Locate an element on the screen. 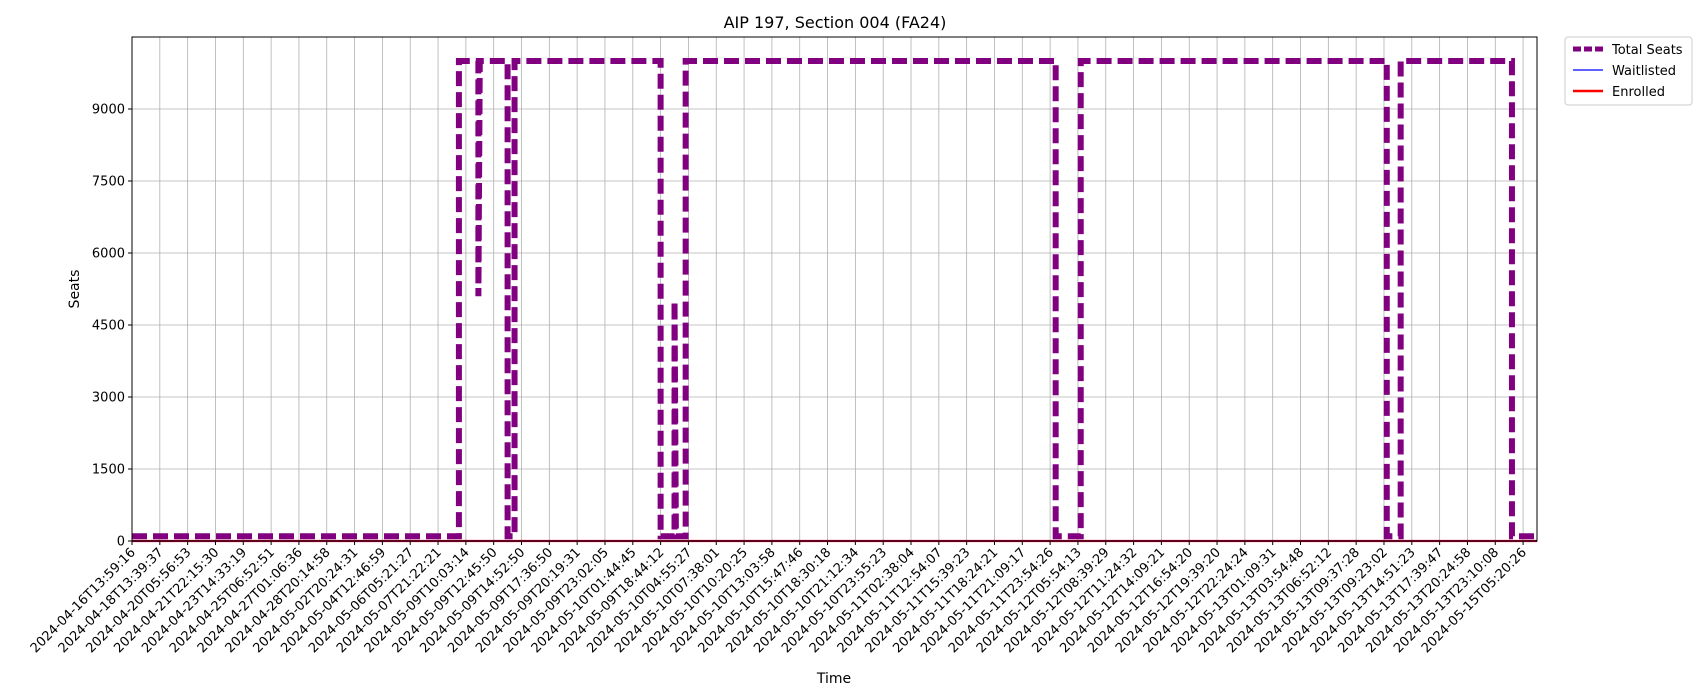 This screenshot has width=1700, height=700. y-tick-label: 7500 is located at coordinates (108, 182).